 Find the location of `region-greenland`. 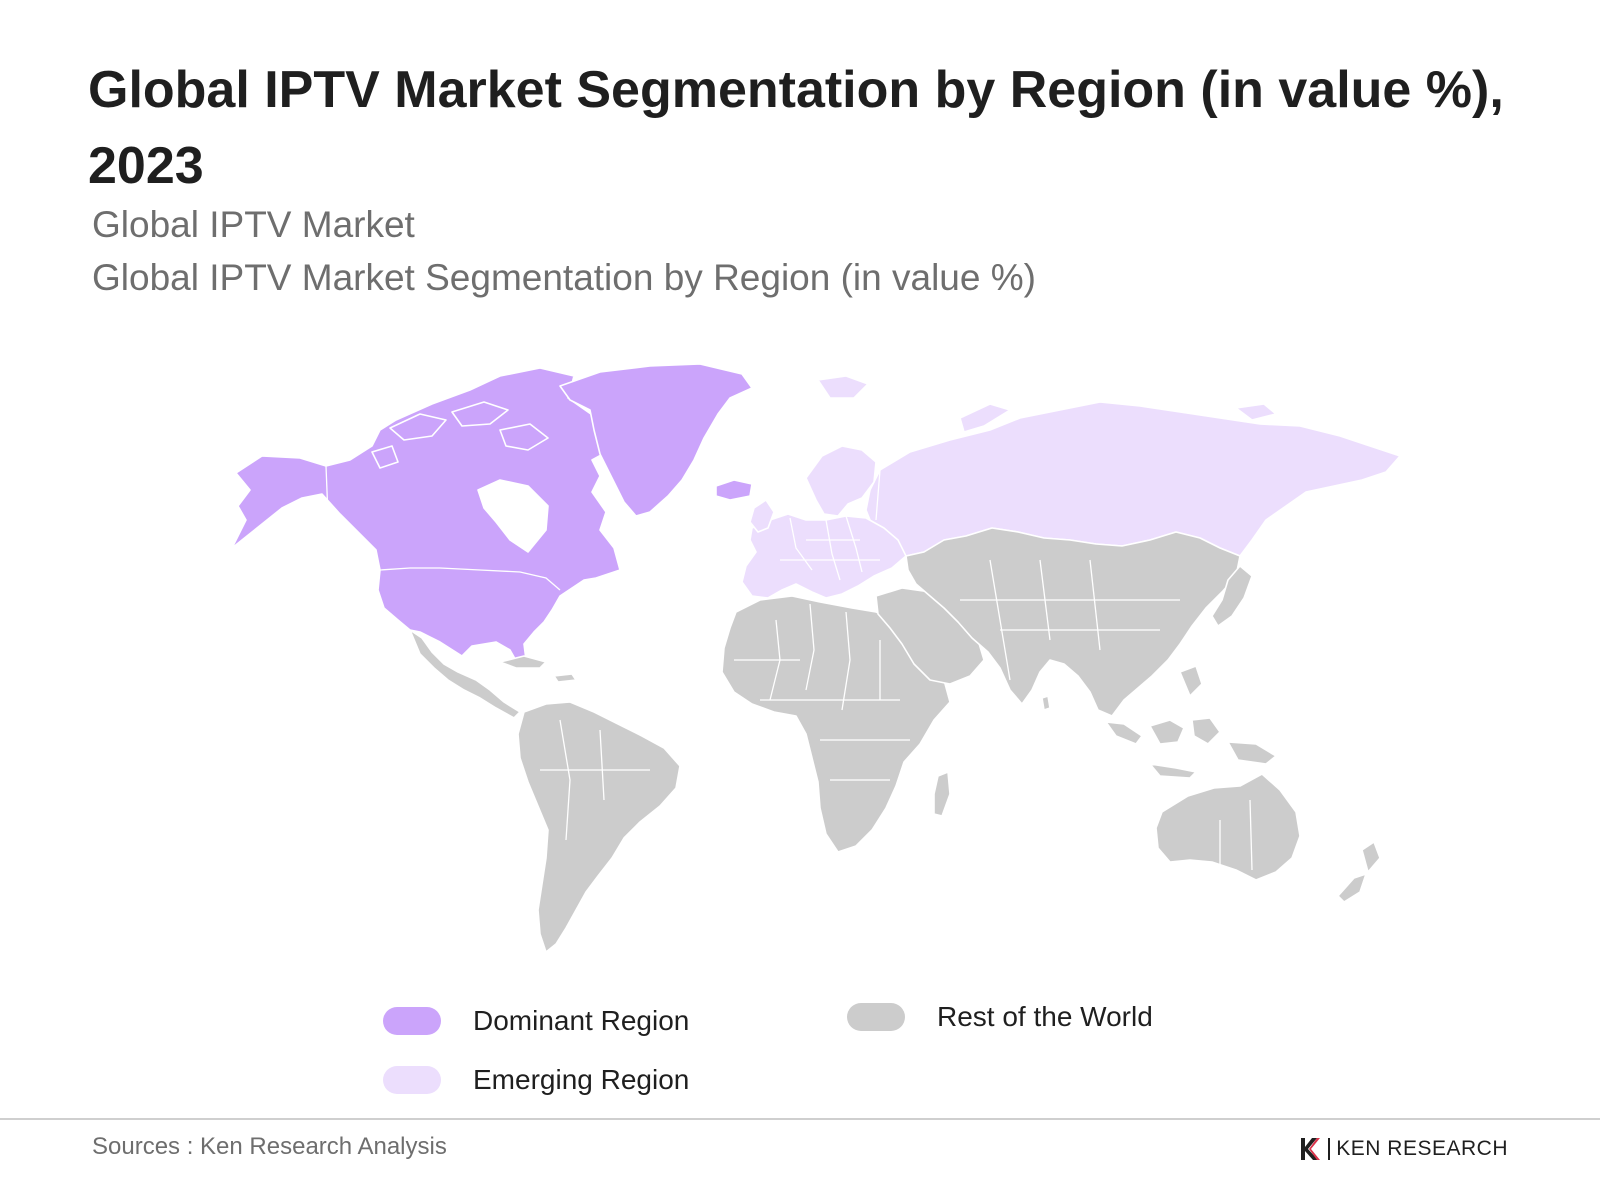

region-greenland is located at coordinates (656, 440).